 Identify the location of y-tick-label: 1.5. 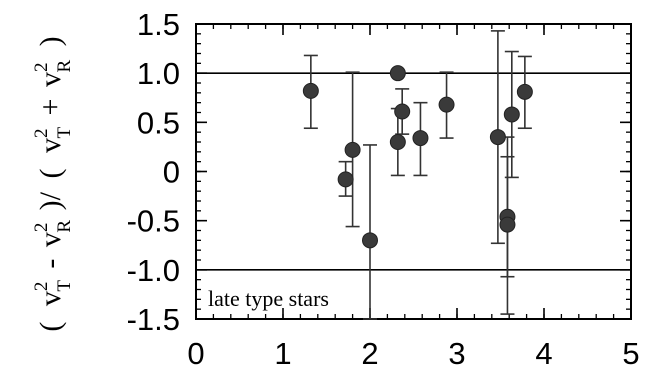
(158, 24).